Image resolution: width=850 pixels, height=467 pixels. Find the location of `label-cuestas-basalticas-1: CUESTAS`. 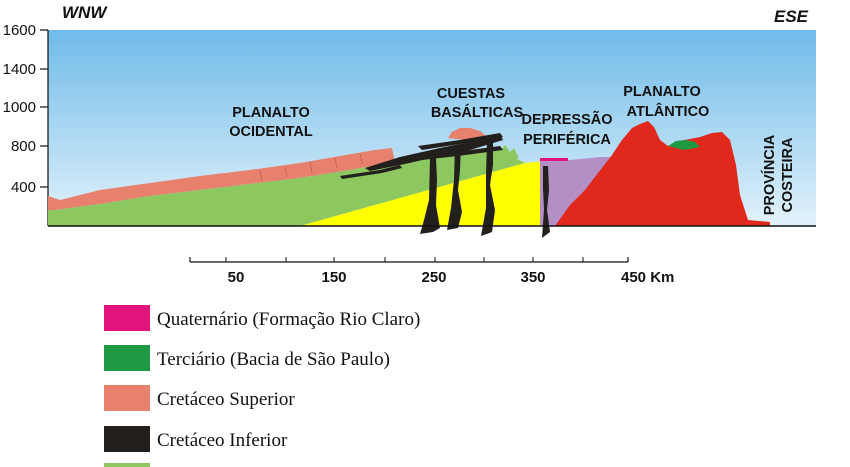

label-cuestas-basalticas-1: CUESTAS is located at coordinates (471, 94).